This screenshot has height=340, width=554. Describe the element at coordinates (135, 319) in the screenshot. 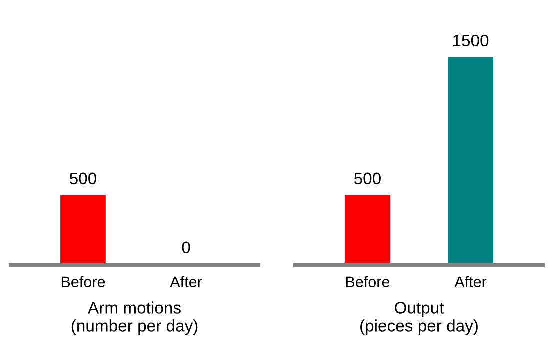

I see `x-axis-title: Arm motions (number per day)` at that location.